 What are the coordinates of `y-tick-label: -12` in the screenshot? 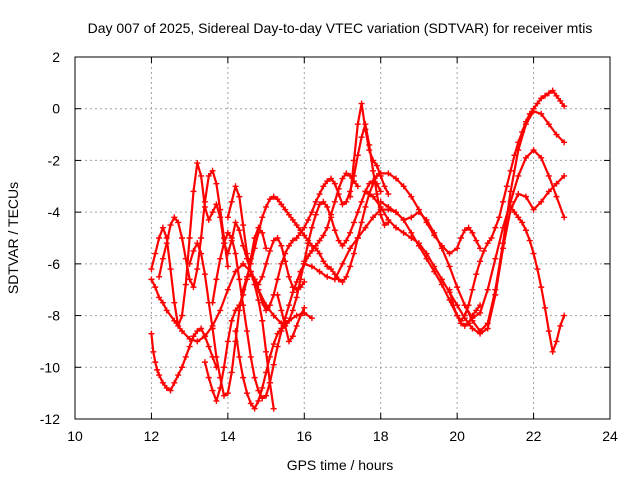 It's located at (50, 419).